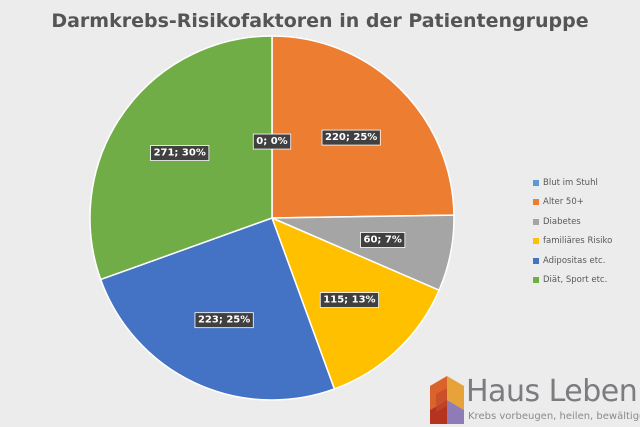 This screenshot has width=640, height=427. What do you see at coordinates (562, 221) in the screenshot?
I see `legend-label: Diabetes` at bounding box center [562, 221].